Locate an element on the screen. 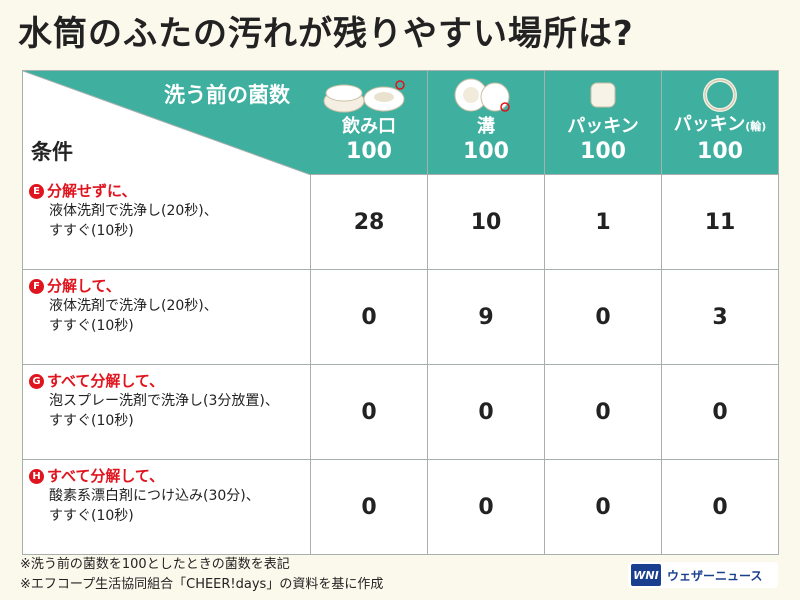  condition-badge: G is located at coordinates (36, 381).